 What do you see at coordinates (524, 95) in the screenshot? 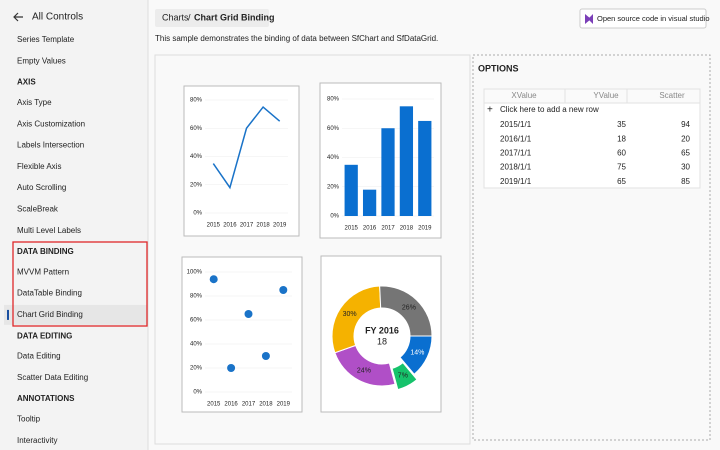
I see `column-header: XValue` at bounding box center [524, 95].